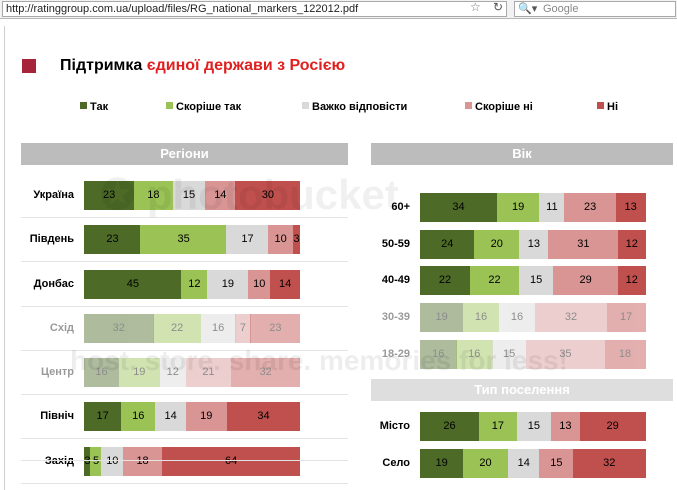  Describe the element at coordinates (504, 107) in the screenshot. I see `legend-label: Скоріше ні` at that location.